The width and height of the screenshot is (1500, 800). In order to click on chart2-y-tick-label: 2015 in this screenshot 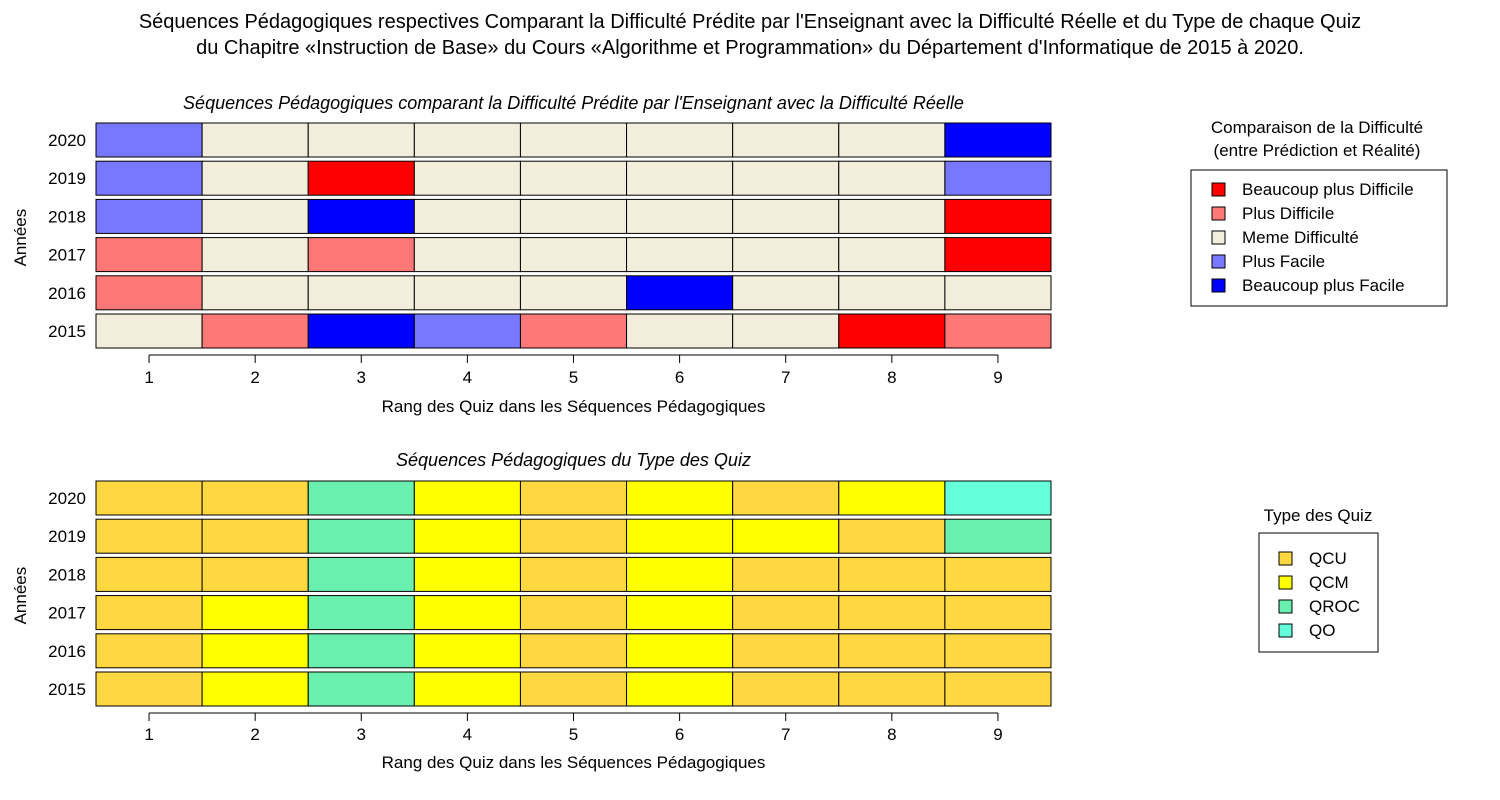, I will do `click(67, 689)`.